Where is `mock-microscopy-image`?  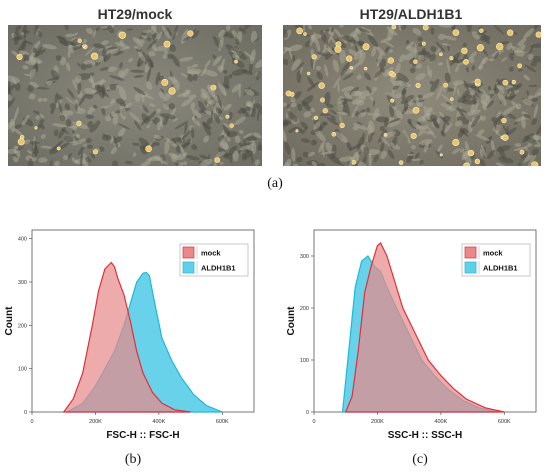
mock-microscopy-image is located at coordinates (135, 95).